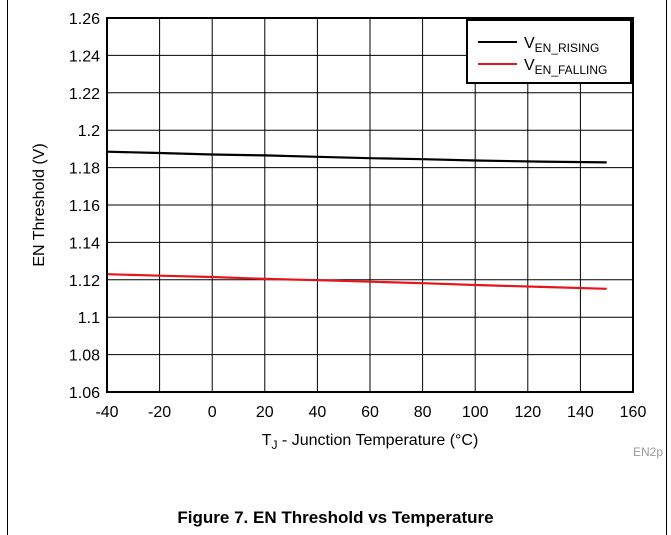 Image resolution: width=671 pixels, height=535 pixels. Describe the element at coordinates (265, 412) in the screenshot. I see `x-tick-label: 20` at that location.